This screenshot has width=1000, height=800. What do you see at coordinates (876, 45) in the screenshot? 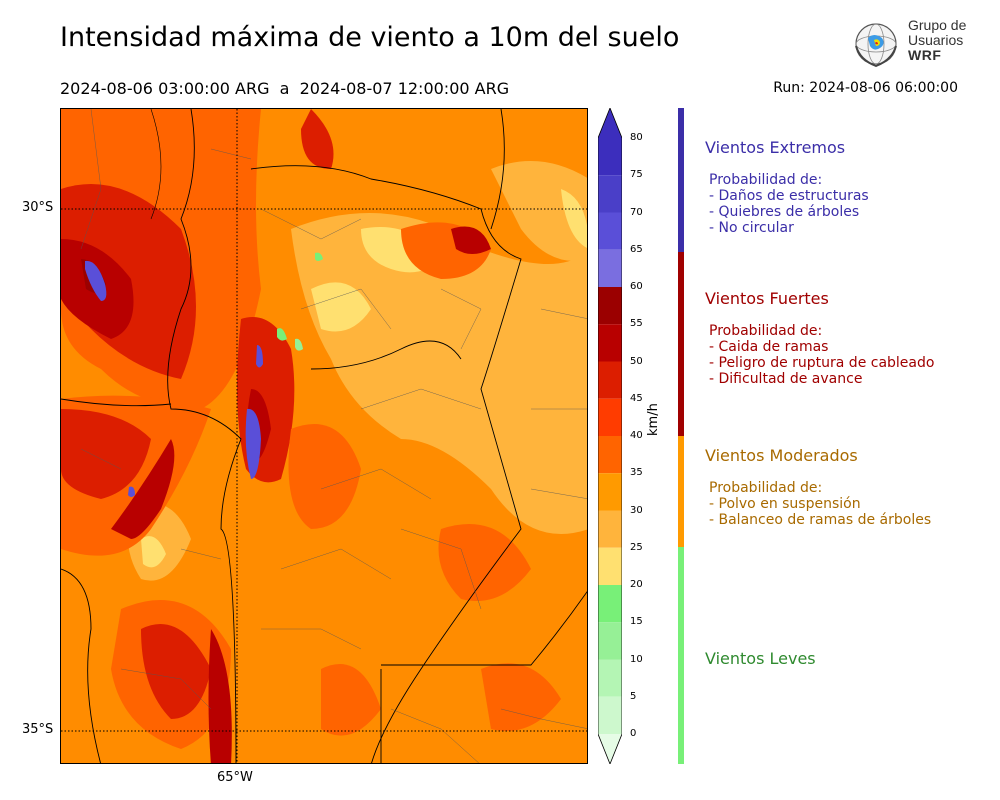
I see `globe-icon` at bounding box center [876, 45].